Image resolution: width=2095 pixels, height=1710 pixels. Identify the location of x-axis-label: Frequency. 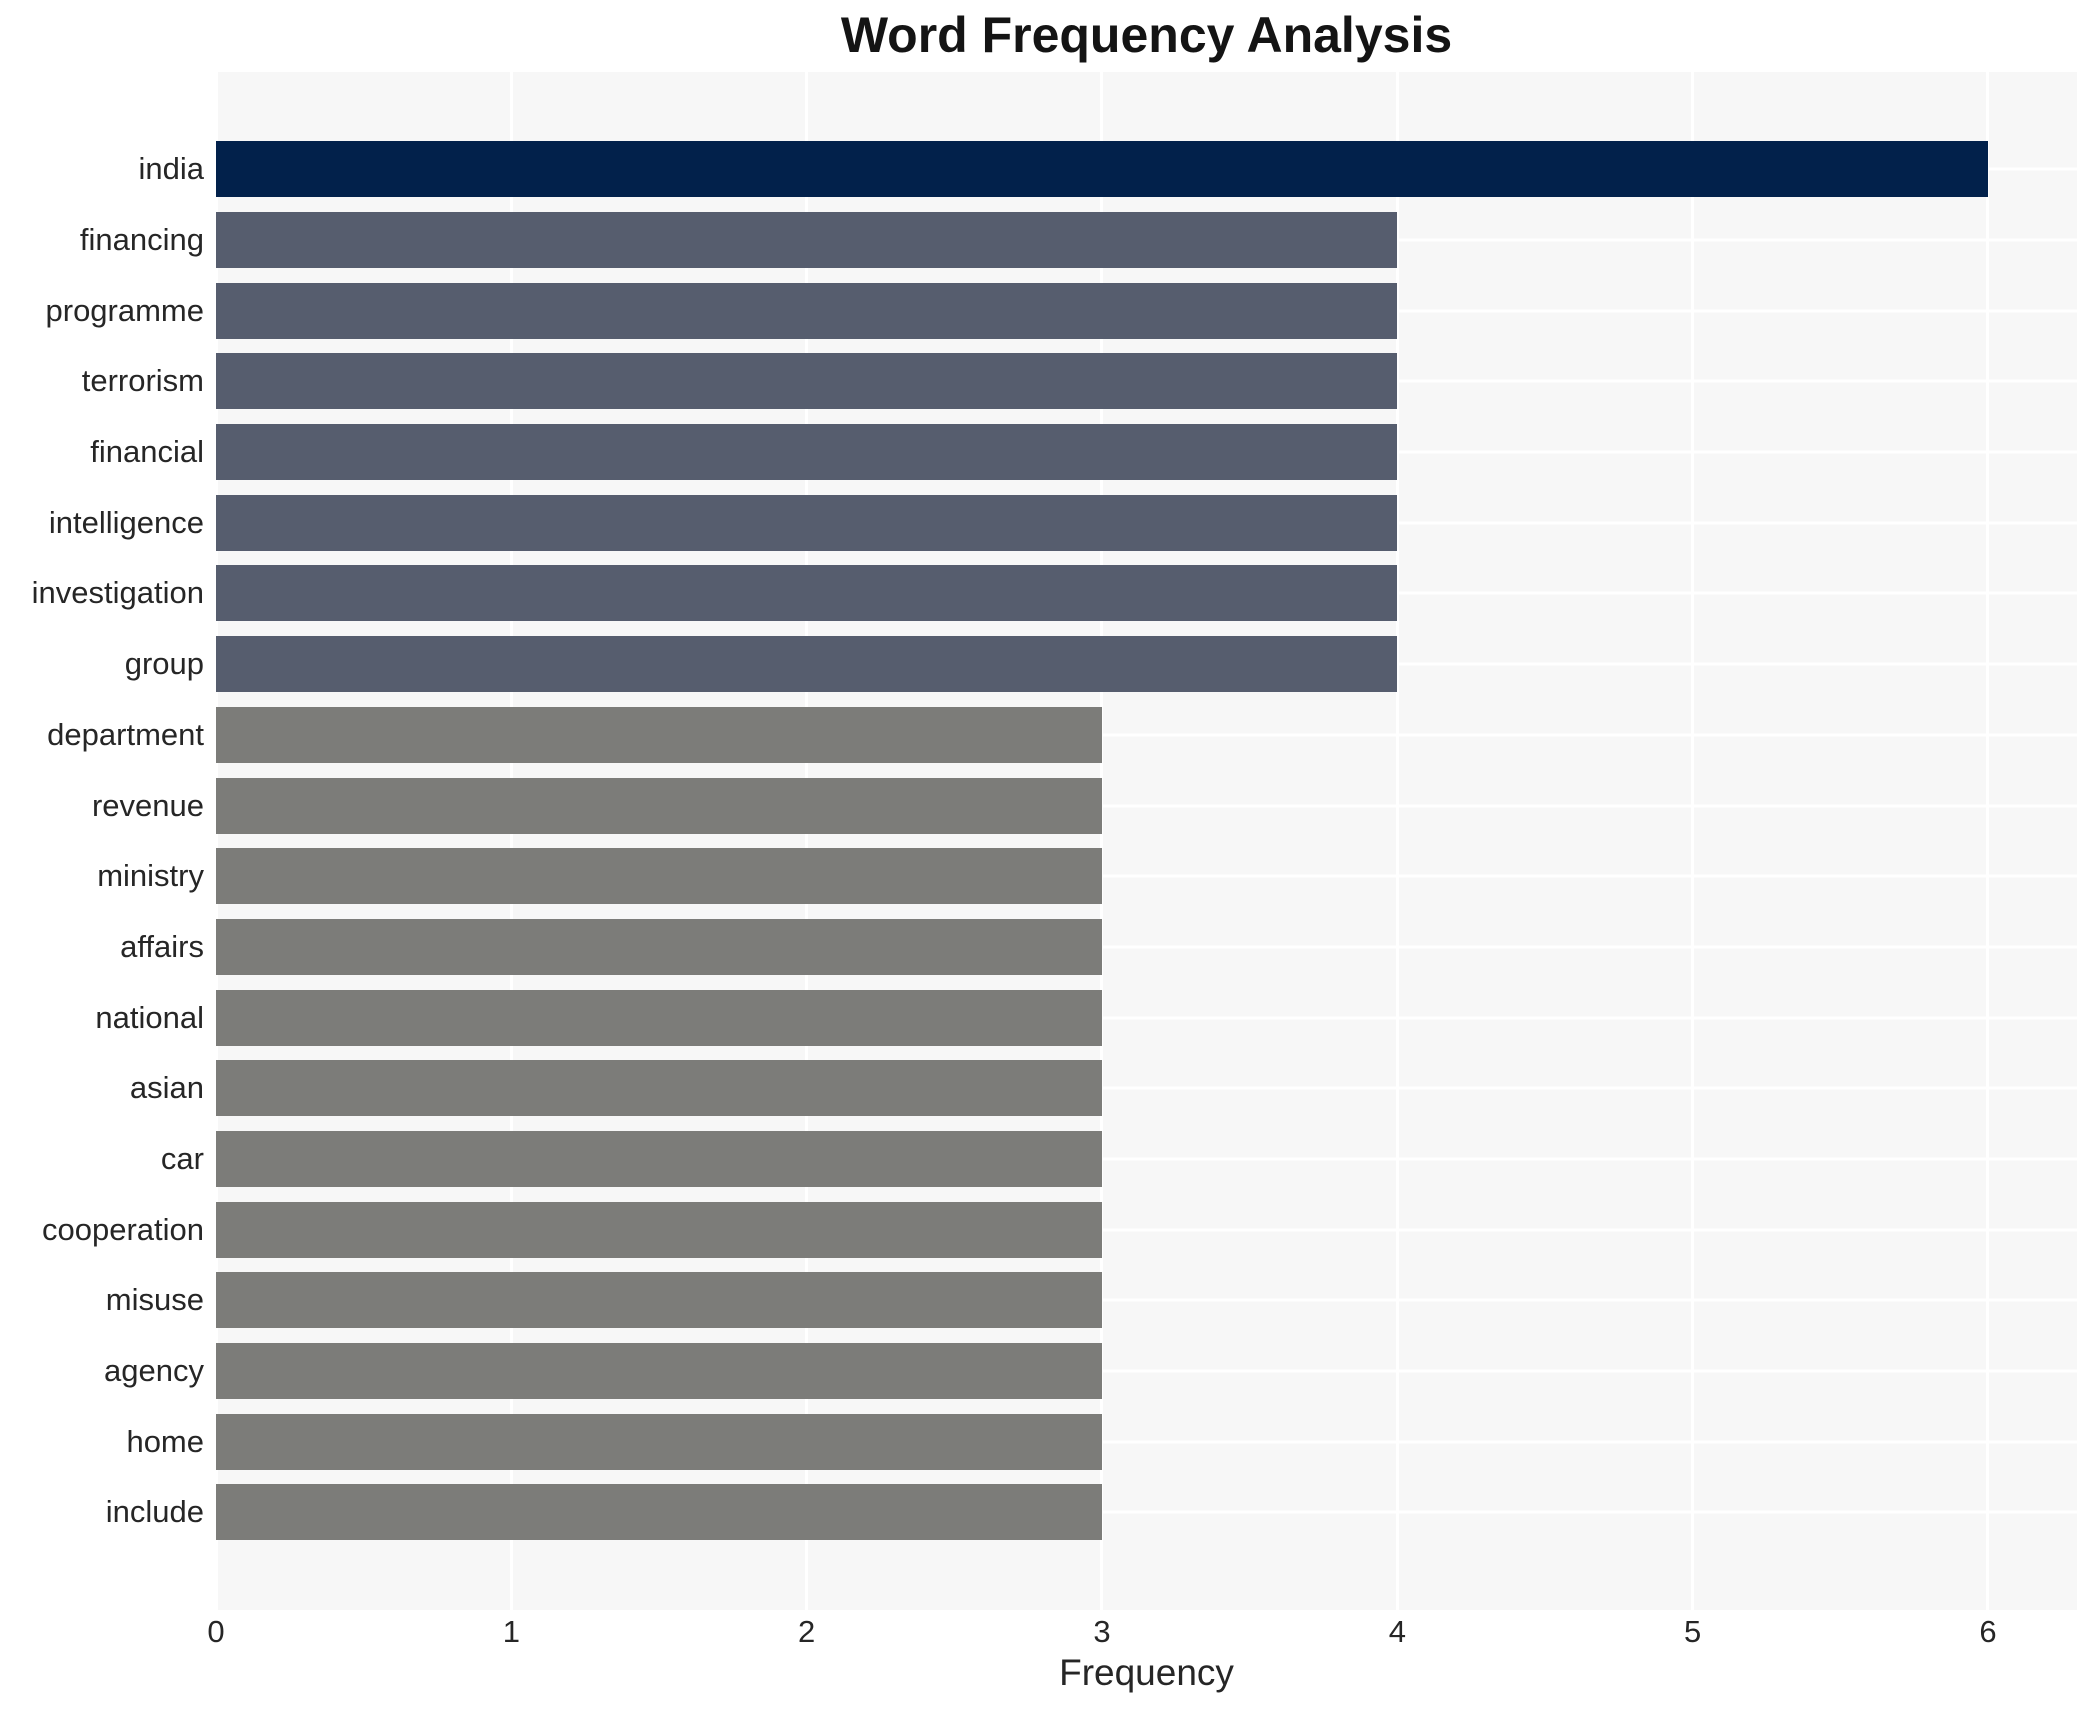
(1146, 1672).